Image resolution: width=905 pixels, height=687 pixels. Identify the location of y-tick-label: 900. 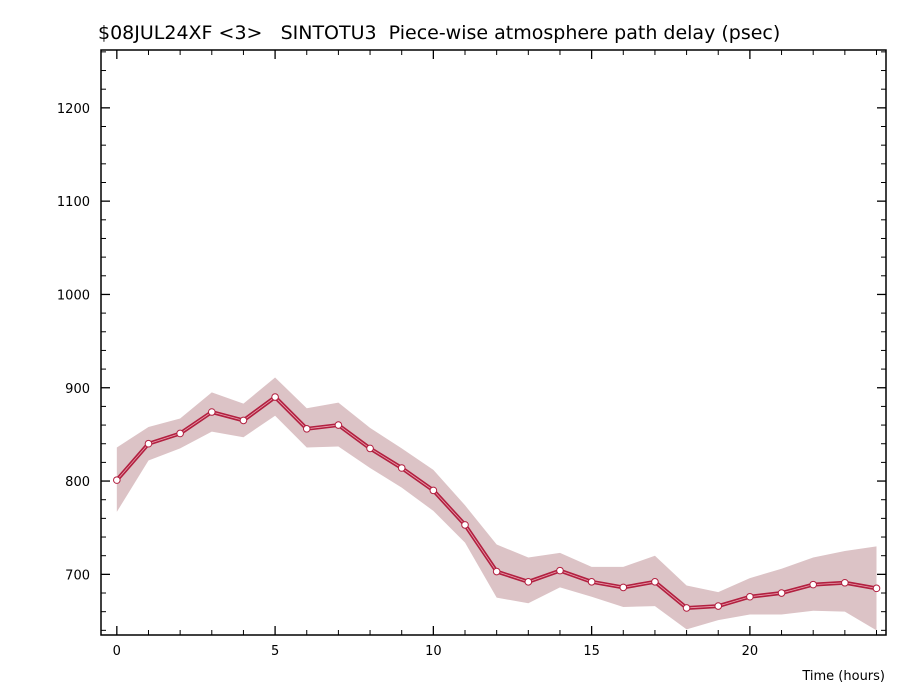
(77, 389).